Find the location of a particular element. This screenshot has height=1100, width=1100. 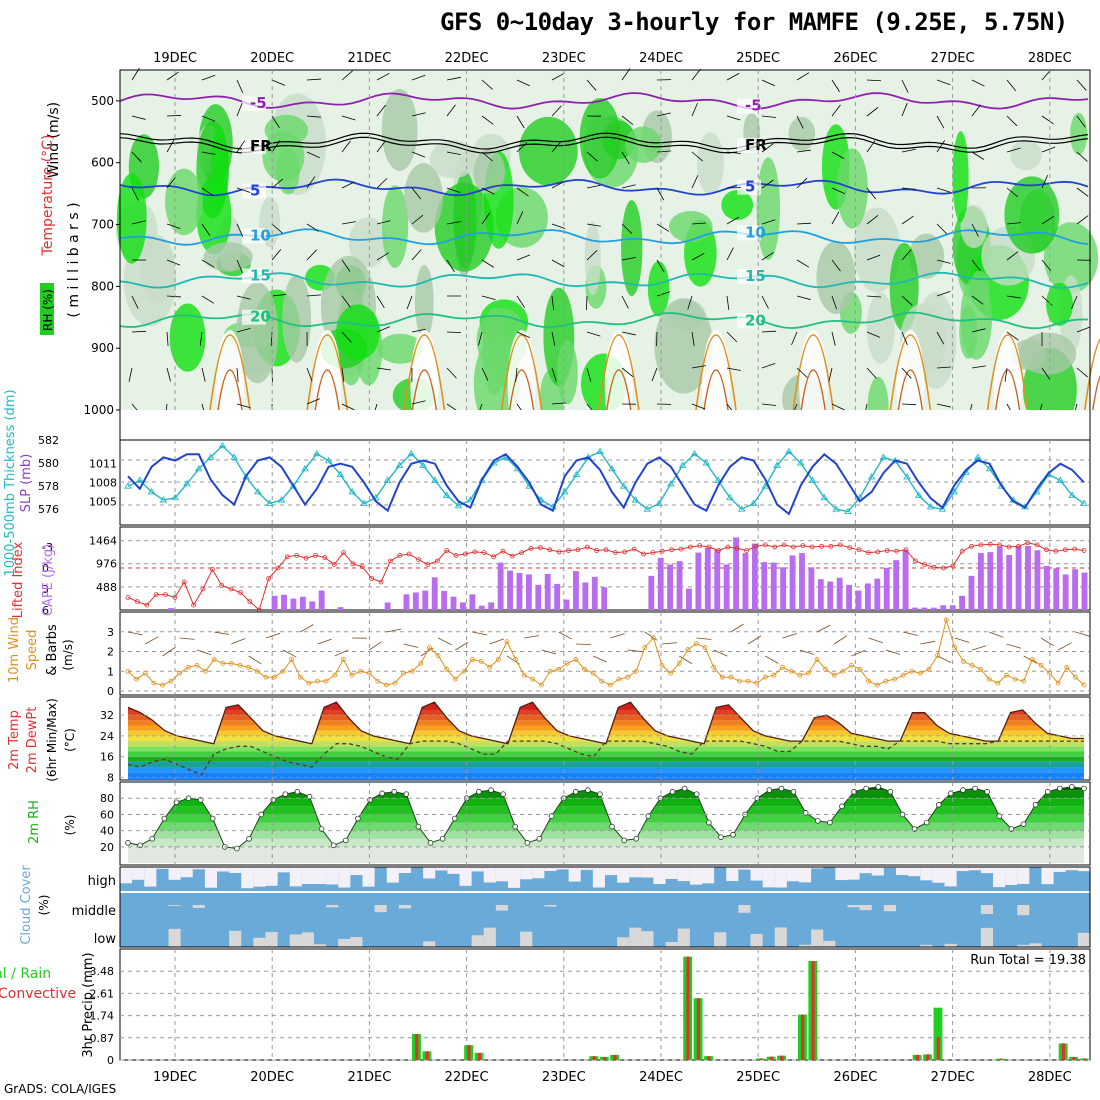

date-label-bottom: 22DEC is located at coordinates (467, 1077).